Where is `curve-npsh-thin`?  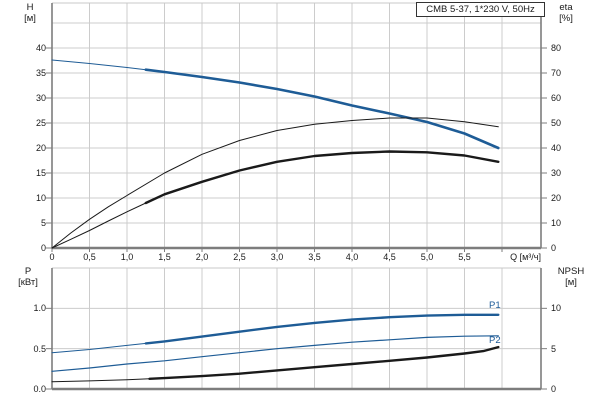
curve-npsh-thin is located at coordinates (100, 380).